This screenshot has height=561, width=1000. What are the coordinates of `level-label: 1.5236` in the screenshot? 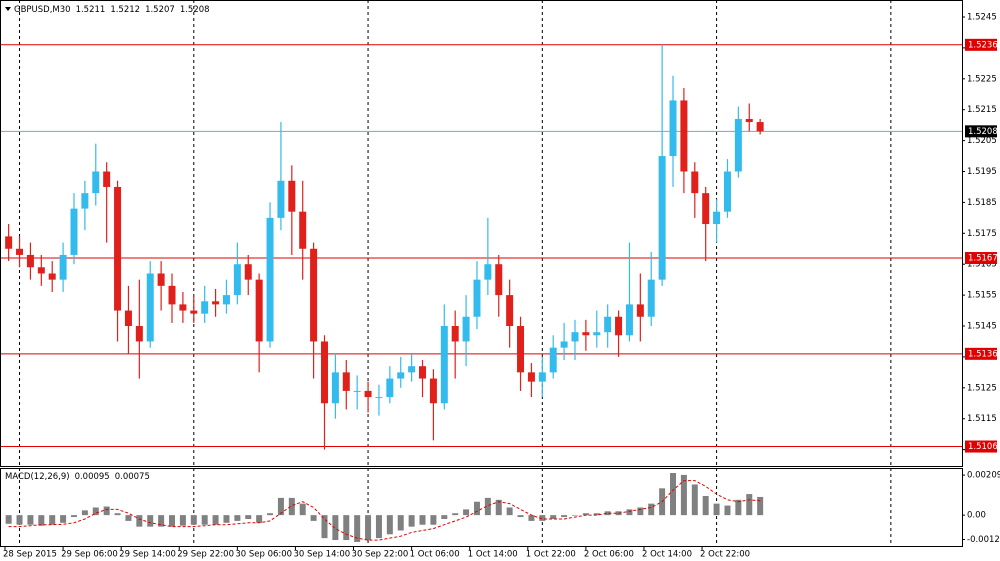 It's located at (983, 45).